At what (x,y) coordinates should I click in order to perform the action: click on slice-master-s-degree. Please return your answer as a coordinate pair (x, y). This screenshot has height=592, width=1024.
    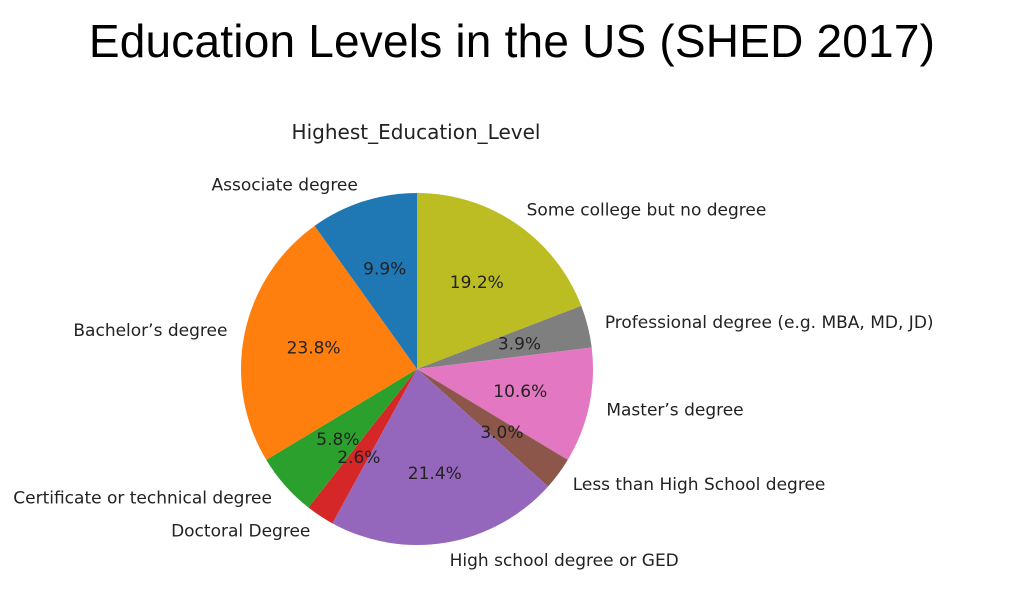
    Looking at the image, I should click on (505, 403).